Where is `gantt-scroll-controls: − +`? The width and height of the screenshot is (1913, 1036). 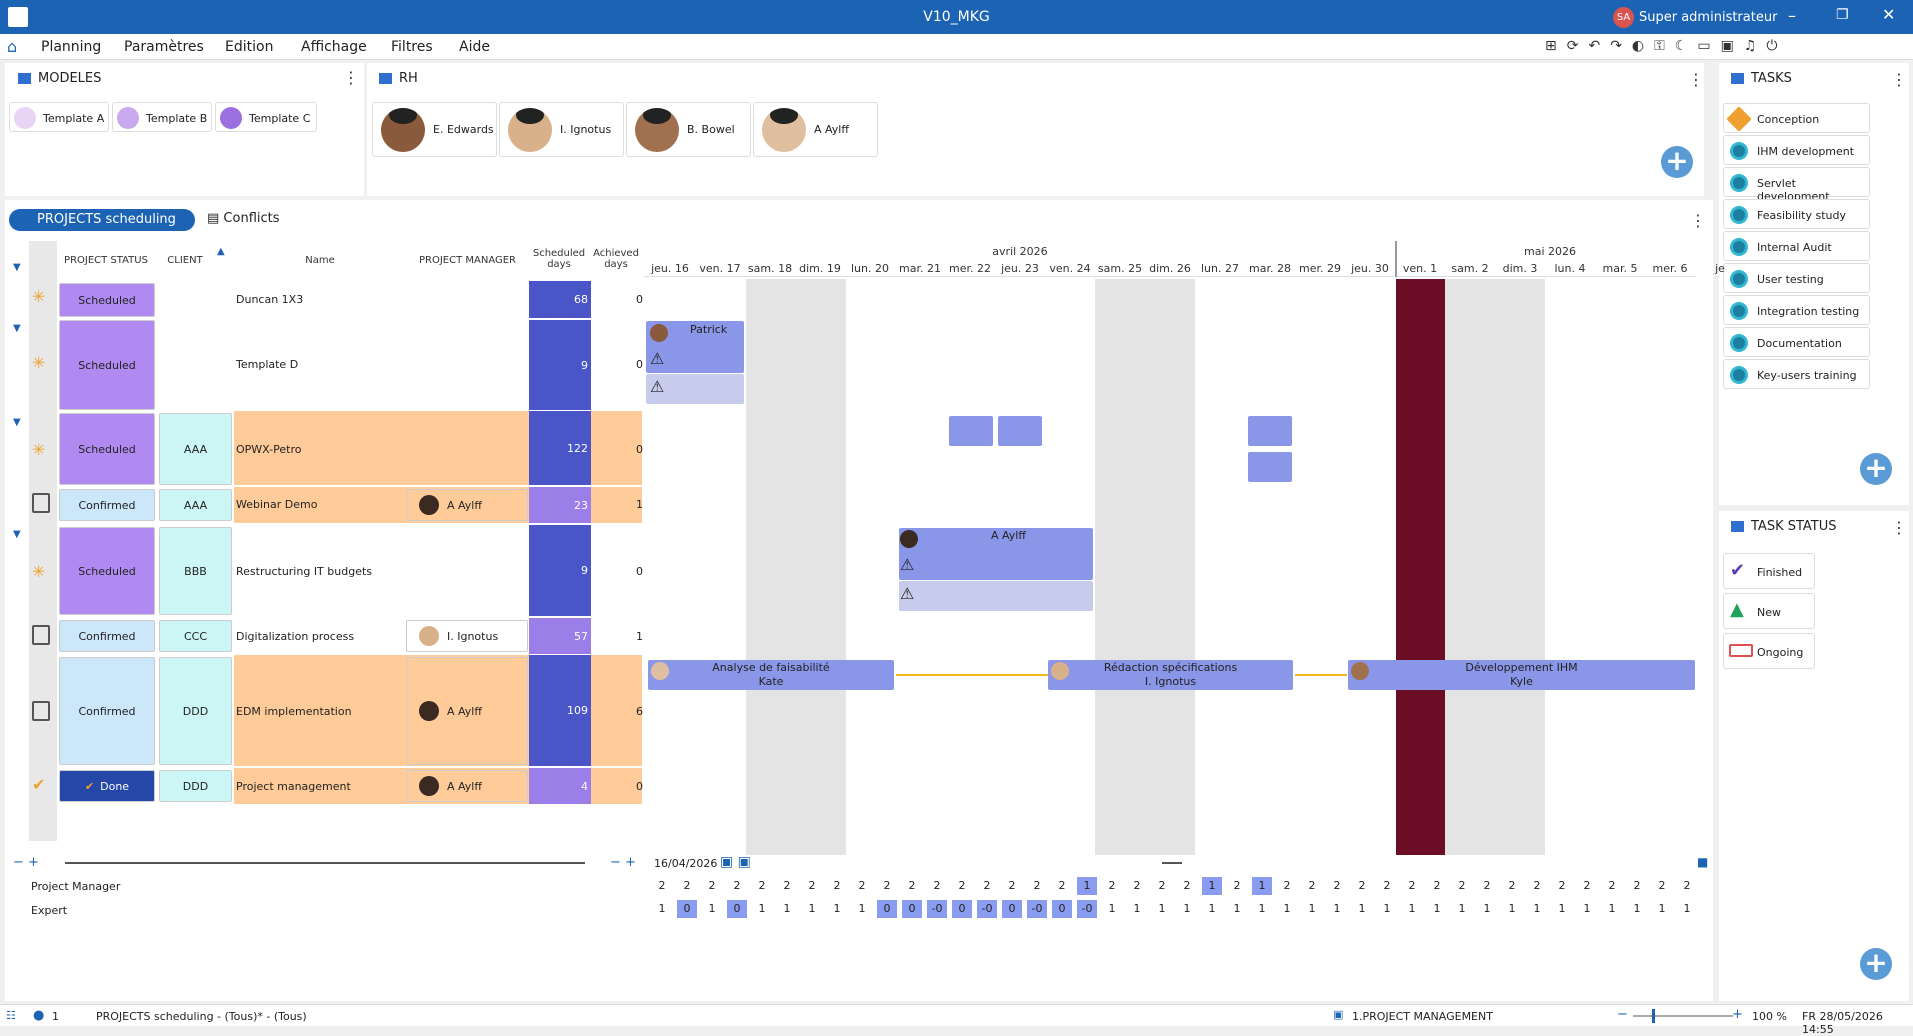 gantt-scroll-controls: − + is located at coordinates (623, 862).